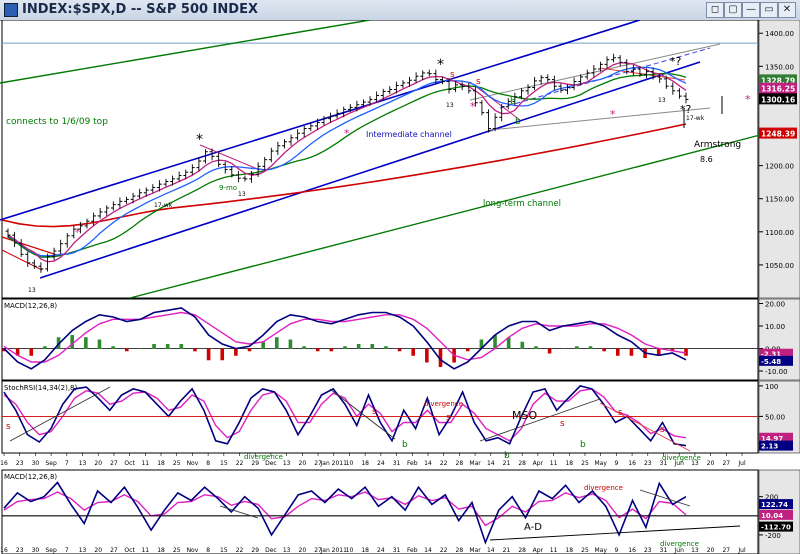  I want to click on x-tick-label: 22, so click(240, 463).